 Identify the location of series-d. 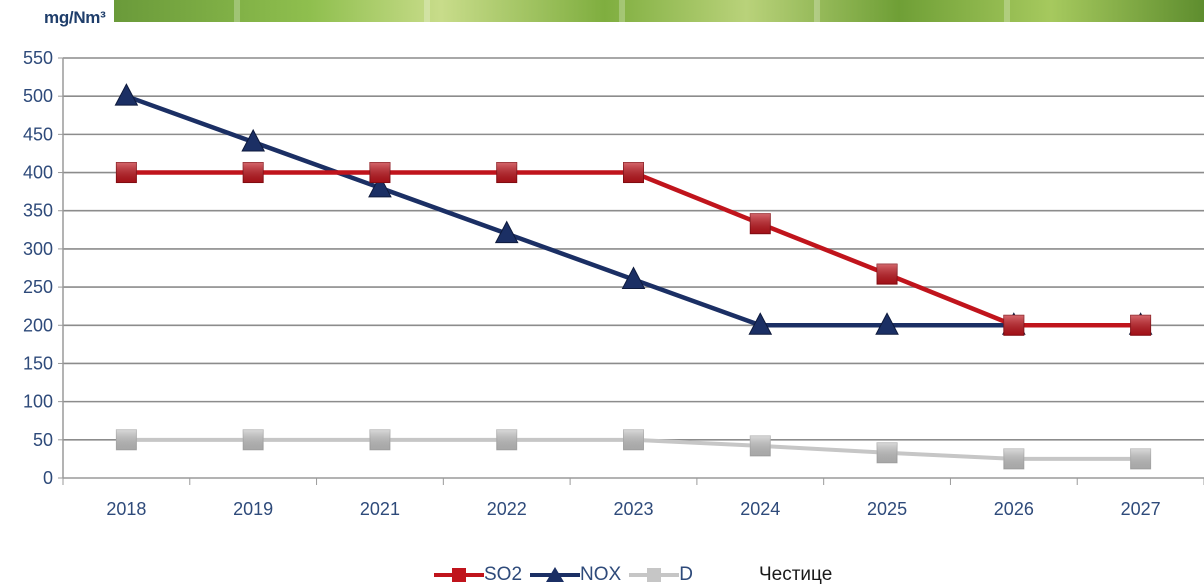
(633, 449).